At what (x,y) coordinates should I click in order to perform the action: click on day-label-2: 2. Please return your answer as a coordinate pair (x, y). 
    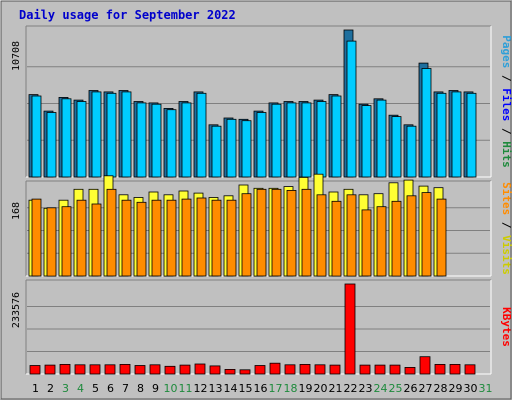
    Looking at the image, I should click on (50, 388).